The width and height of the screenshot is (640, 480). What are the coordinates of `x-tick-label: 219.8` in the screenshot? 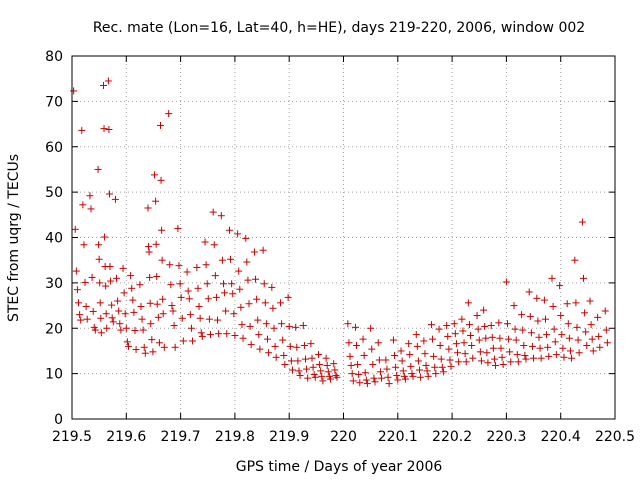 It's located at (235, 437).